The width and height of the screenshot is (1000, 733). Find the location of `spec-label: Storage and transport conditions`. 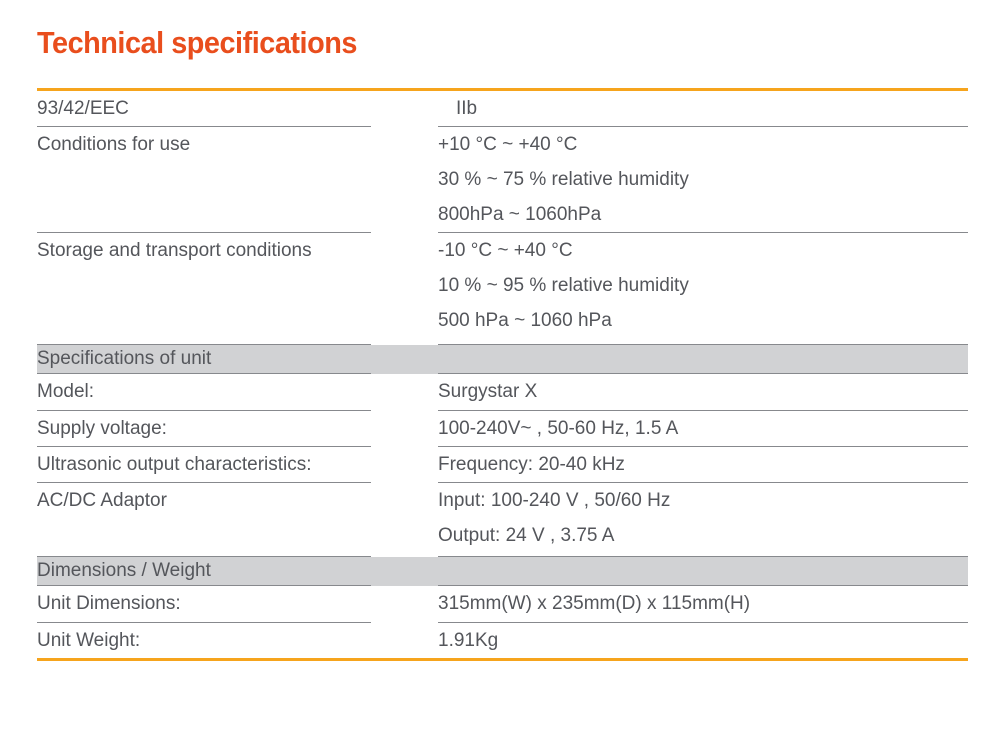

spec-label: Storage and transport conditions is located at coordinates (174, 250).